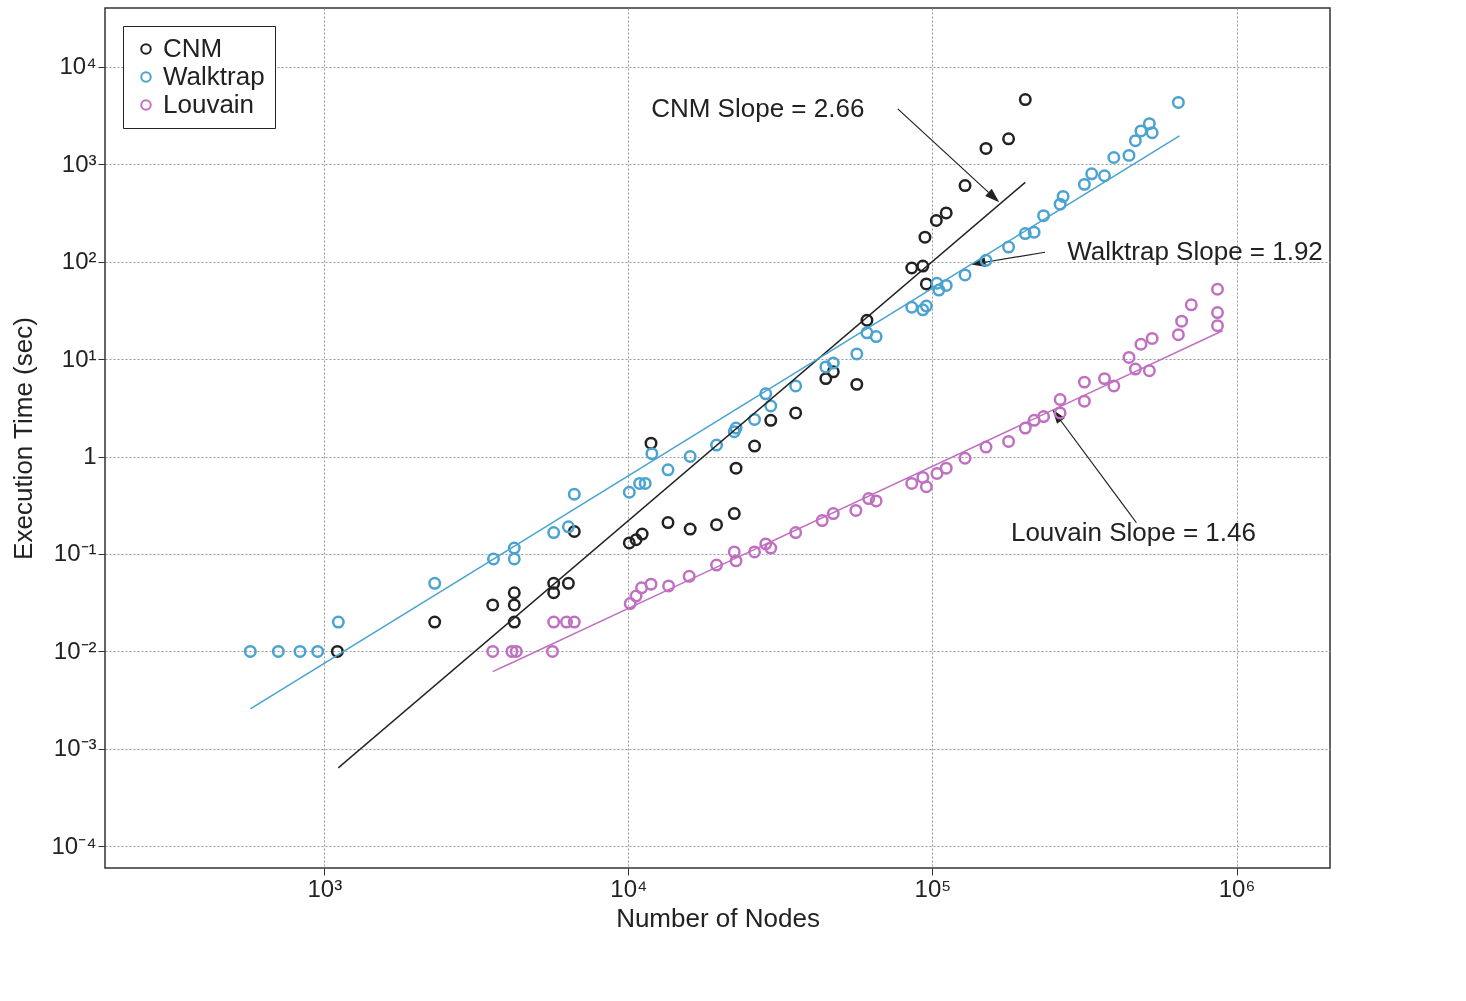 The width and height of the screenshot is (1466, 1001). I want to click on y-tick-label: 10⁴, so click(78, 66).